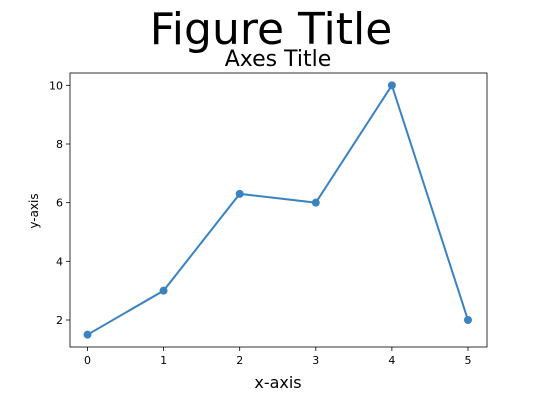 The image size is (548, 405). I want to click on x-tick-label: 4, so click(391, 360).